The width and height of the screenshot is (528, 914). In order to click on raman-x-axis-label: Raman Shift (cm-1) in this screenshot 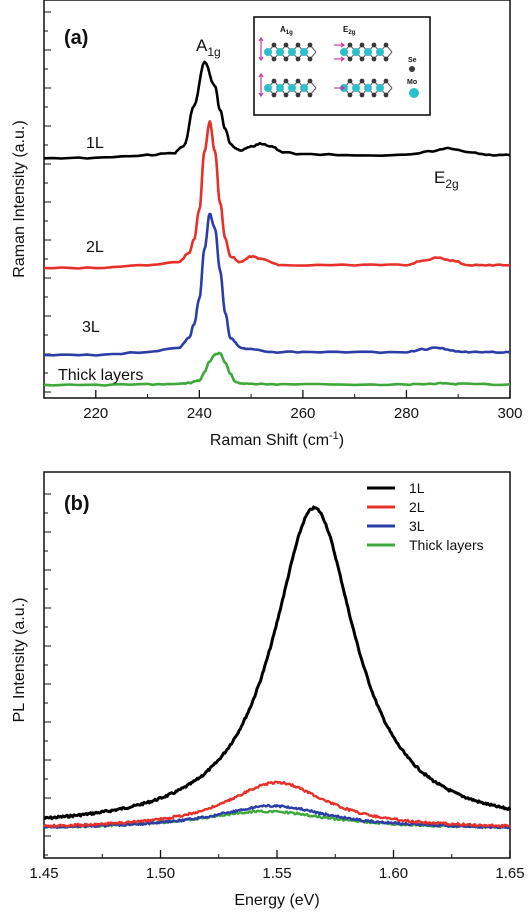, I will do `click(277, 439)`.